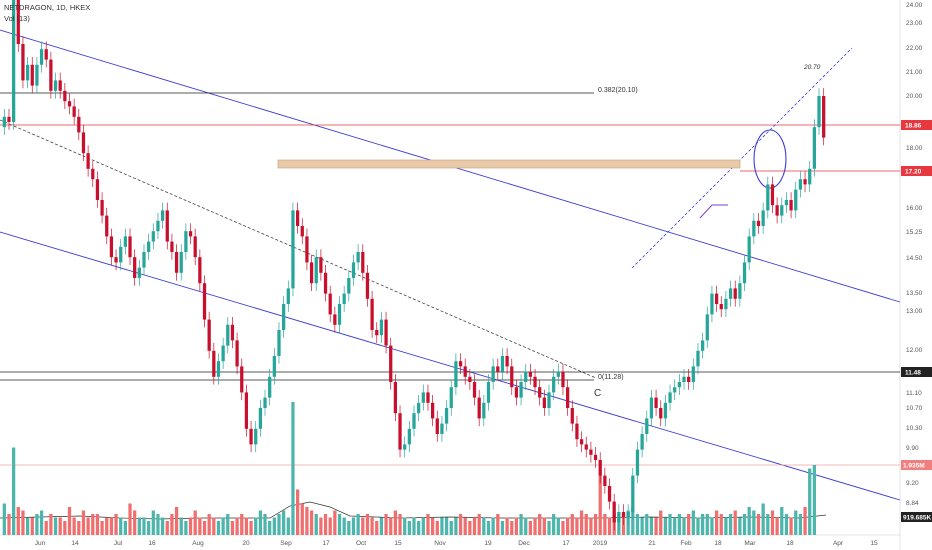 This screenshot has width=932, height=550. What do you see at coordinates (152, 543) in the screenshot?
I see `time-tick-label: 16` at bounding box center [152, 543].